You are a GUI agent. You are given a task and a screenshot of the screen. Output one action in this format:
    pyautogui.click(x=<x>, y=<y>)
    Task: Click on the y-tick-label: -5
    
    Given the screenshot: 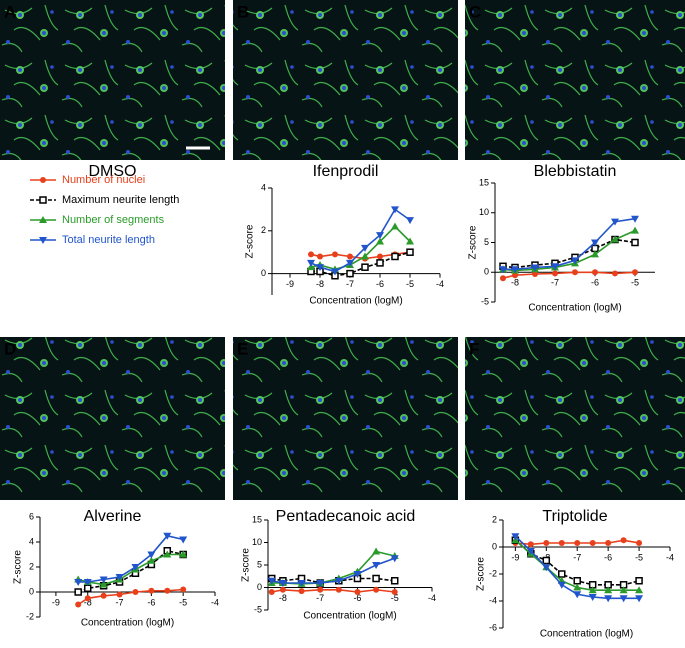 What is the action you would take?
    pyautogui.click(x=258, y=609)
    